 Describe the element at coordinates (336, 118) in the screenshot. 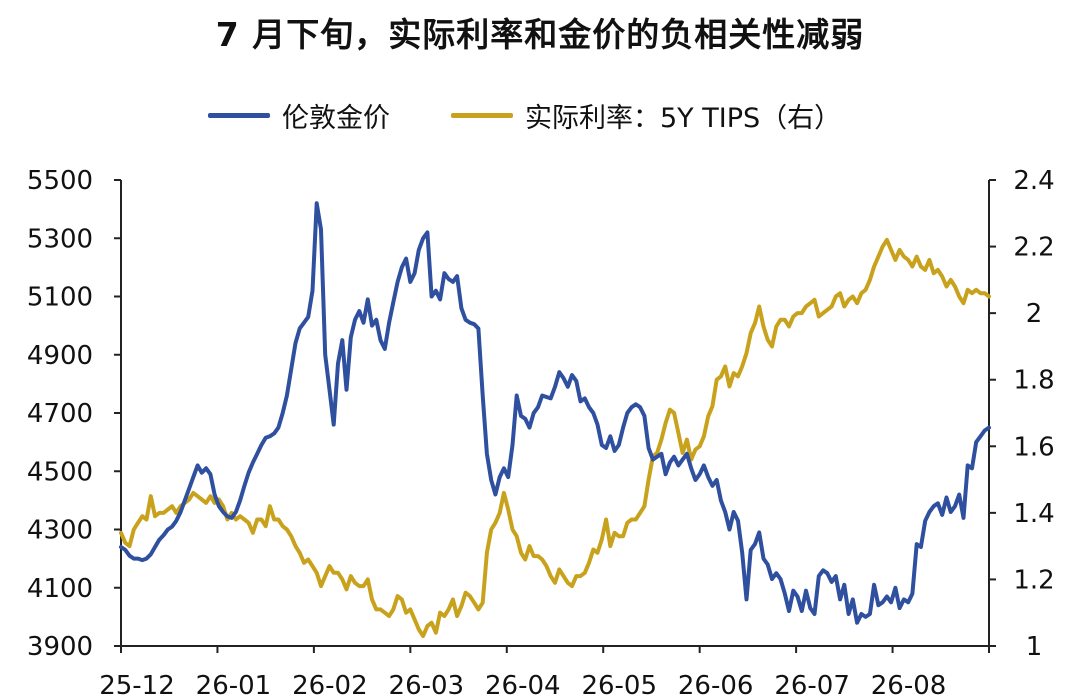

I see `legend-label-gold: 伦敦金价` at that location.